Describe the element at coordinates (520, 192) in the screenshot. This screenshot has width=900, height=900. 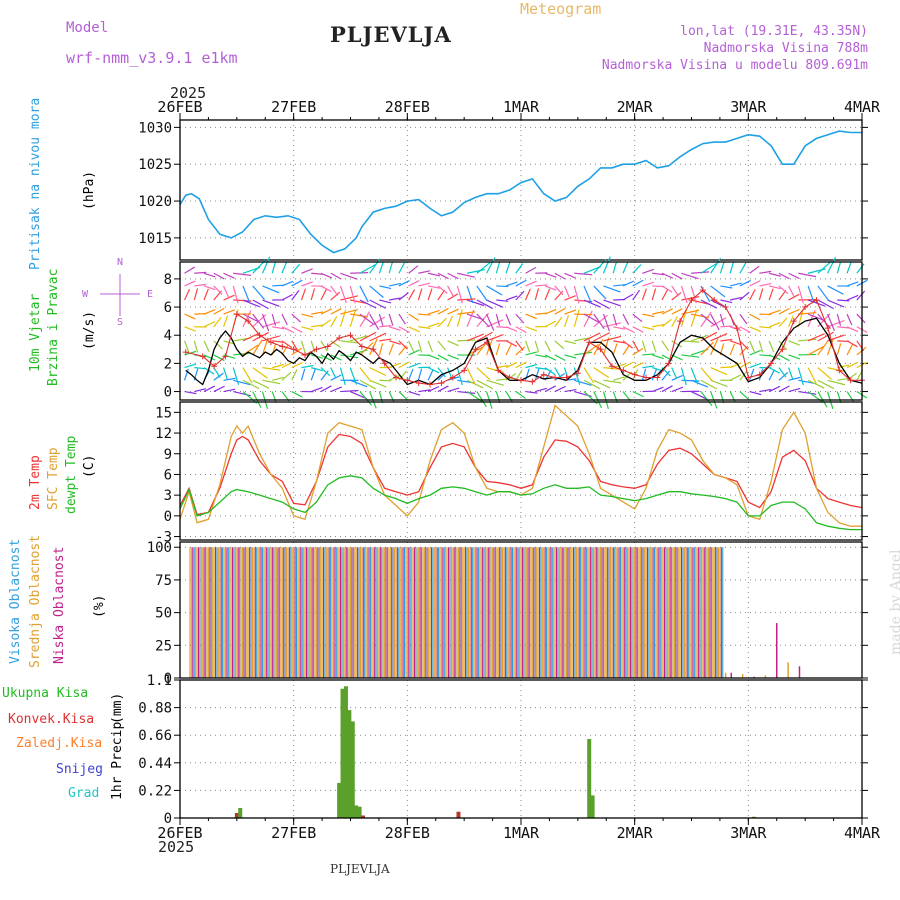
I see `pressure-line` at that location.